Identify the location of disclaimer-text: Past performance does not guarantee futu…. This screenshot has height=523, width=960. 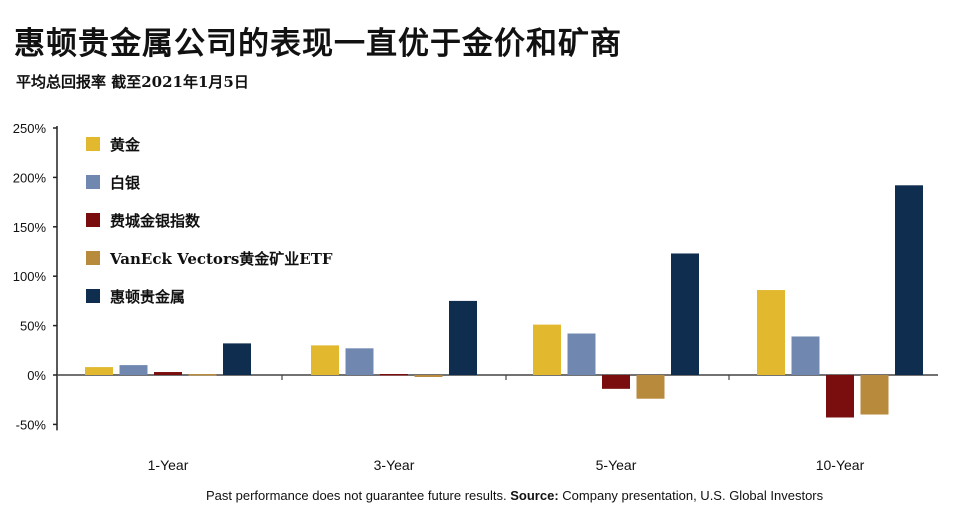
(356, 495).